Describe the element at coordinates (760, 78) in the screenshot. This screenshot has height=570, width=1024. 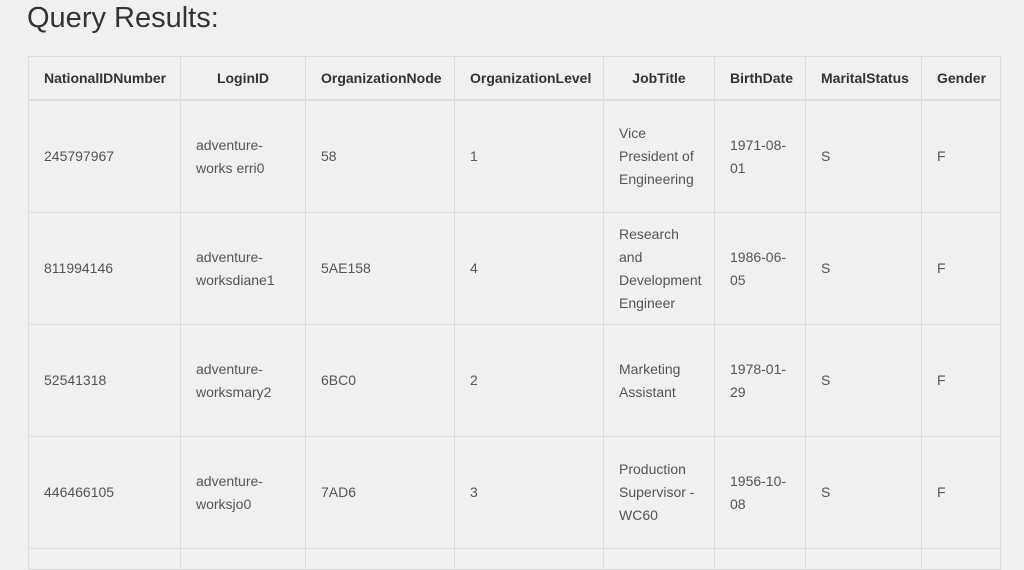
I see `column-header-birthdate: BirthDate` at that location.